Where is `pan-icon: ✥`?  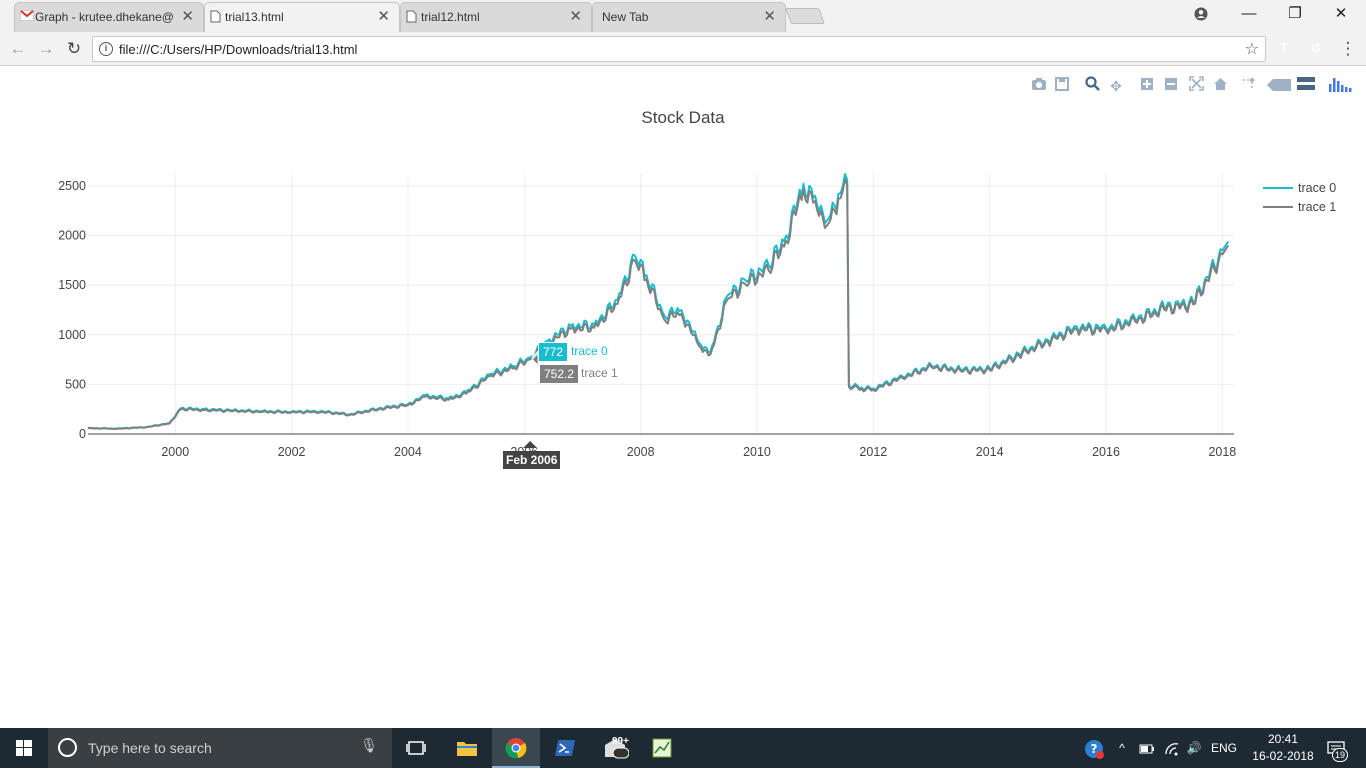 pan-icon: ✥ is located at coordinates (1116, 86).